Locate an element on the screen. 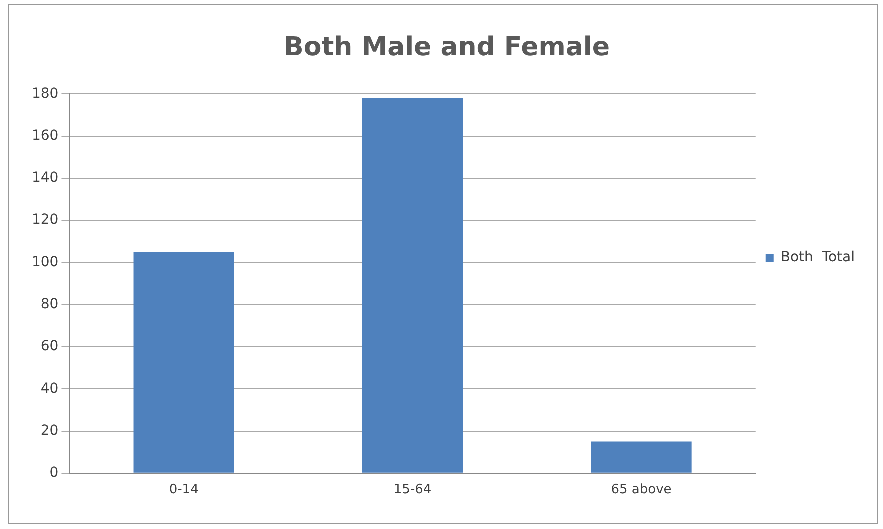 The height and width of the screenshot is (529, 883). legend-label: Both Total is located at coordinates (818, 258).